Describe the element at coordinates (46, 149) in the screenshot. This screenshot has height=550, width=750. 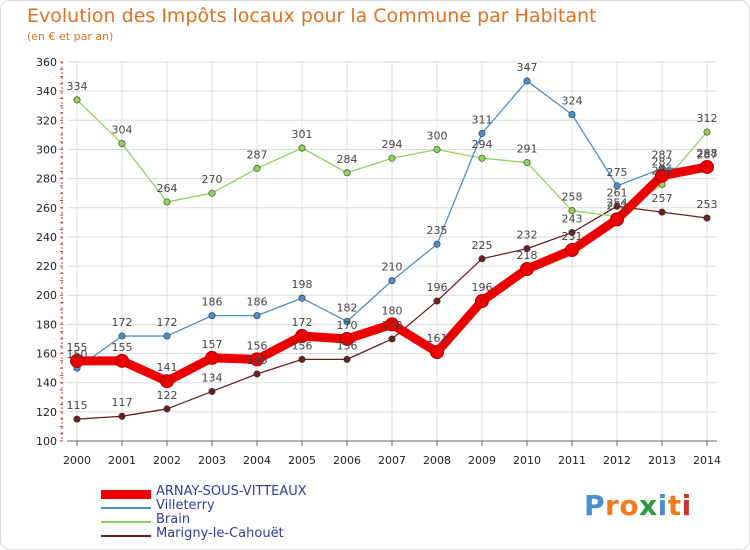
I see `y-tick-label: 300` at that location.